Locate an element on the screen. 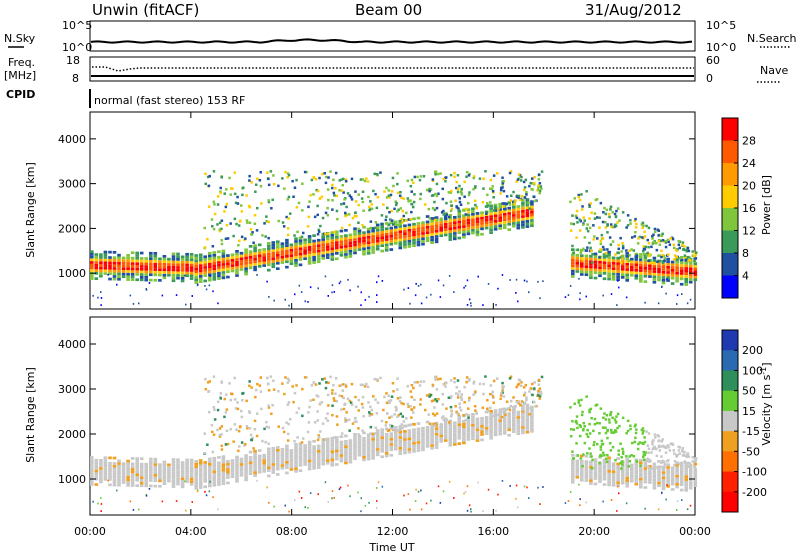 This screenshot has height=554, width=800. colorbar-segment is located at coordinates (730, 174).